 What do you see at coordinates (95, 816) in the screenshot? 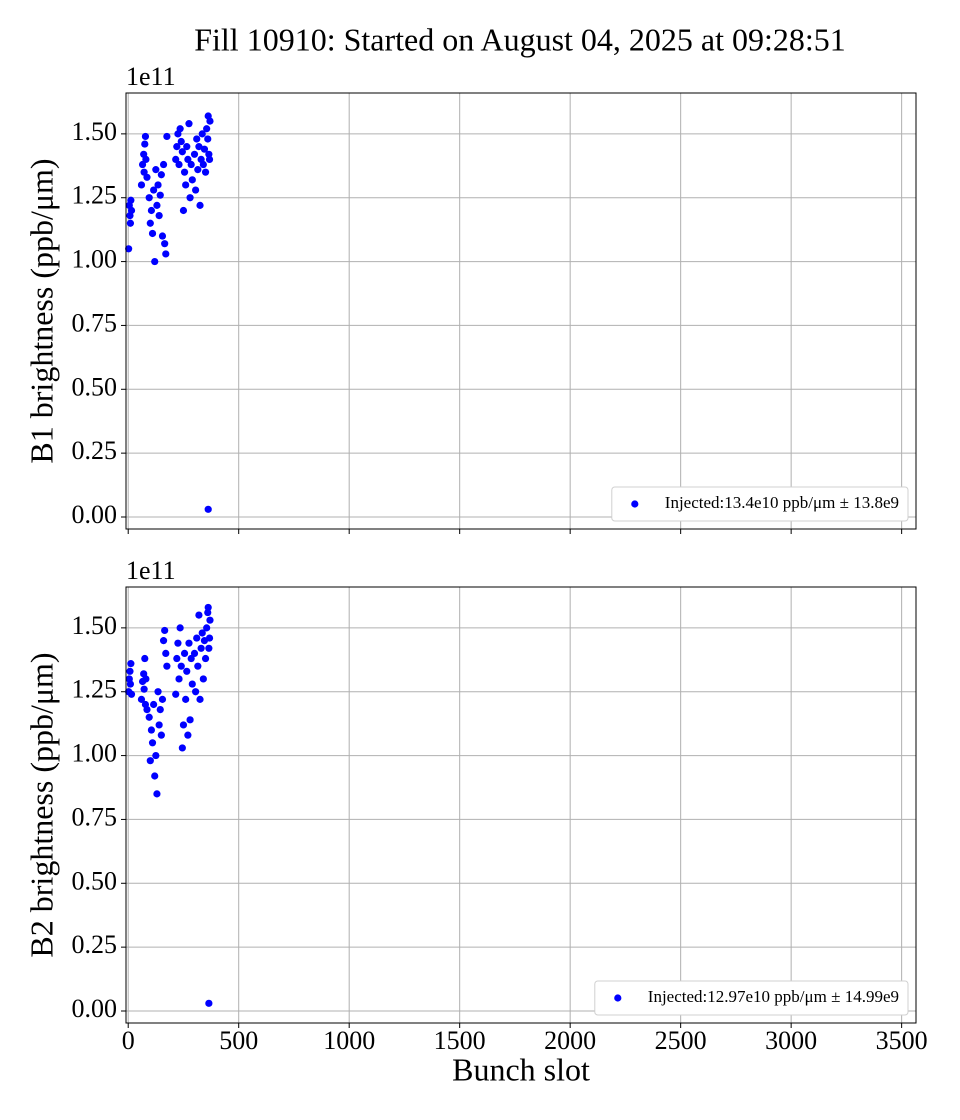
I see `y-tick-label: 0.75` at bounding box center [95, 816].